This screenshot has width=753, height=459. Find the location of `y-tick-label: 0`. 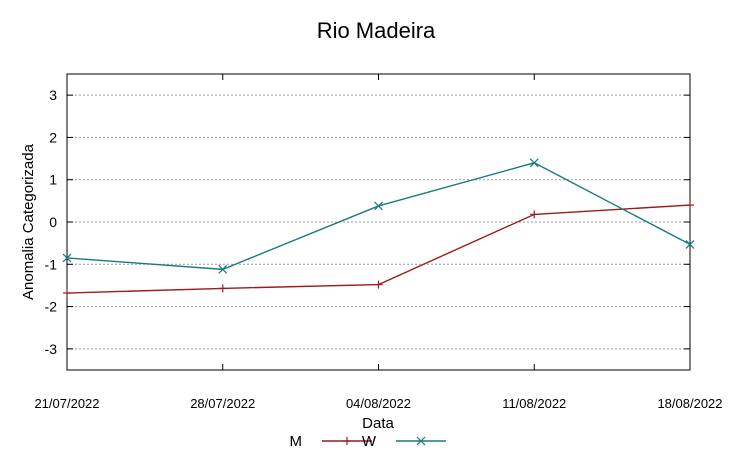

y-tick-label: 0 is located at coordinates (53, 222).